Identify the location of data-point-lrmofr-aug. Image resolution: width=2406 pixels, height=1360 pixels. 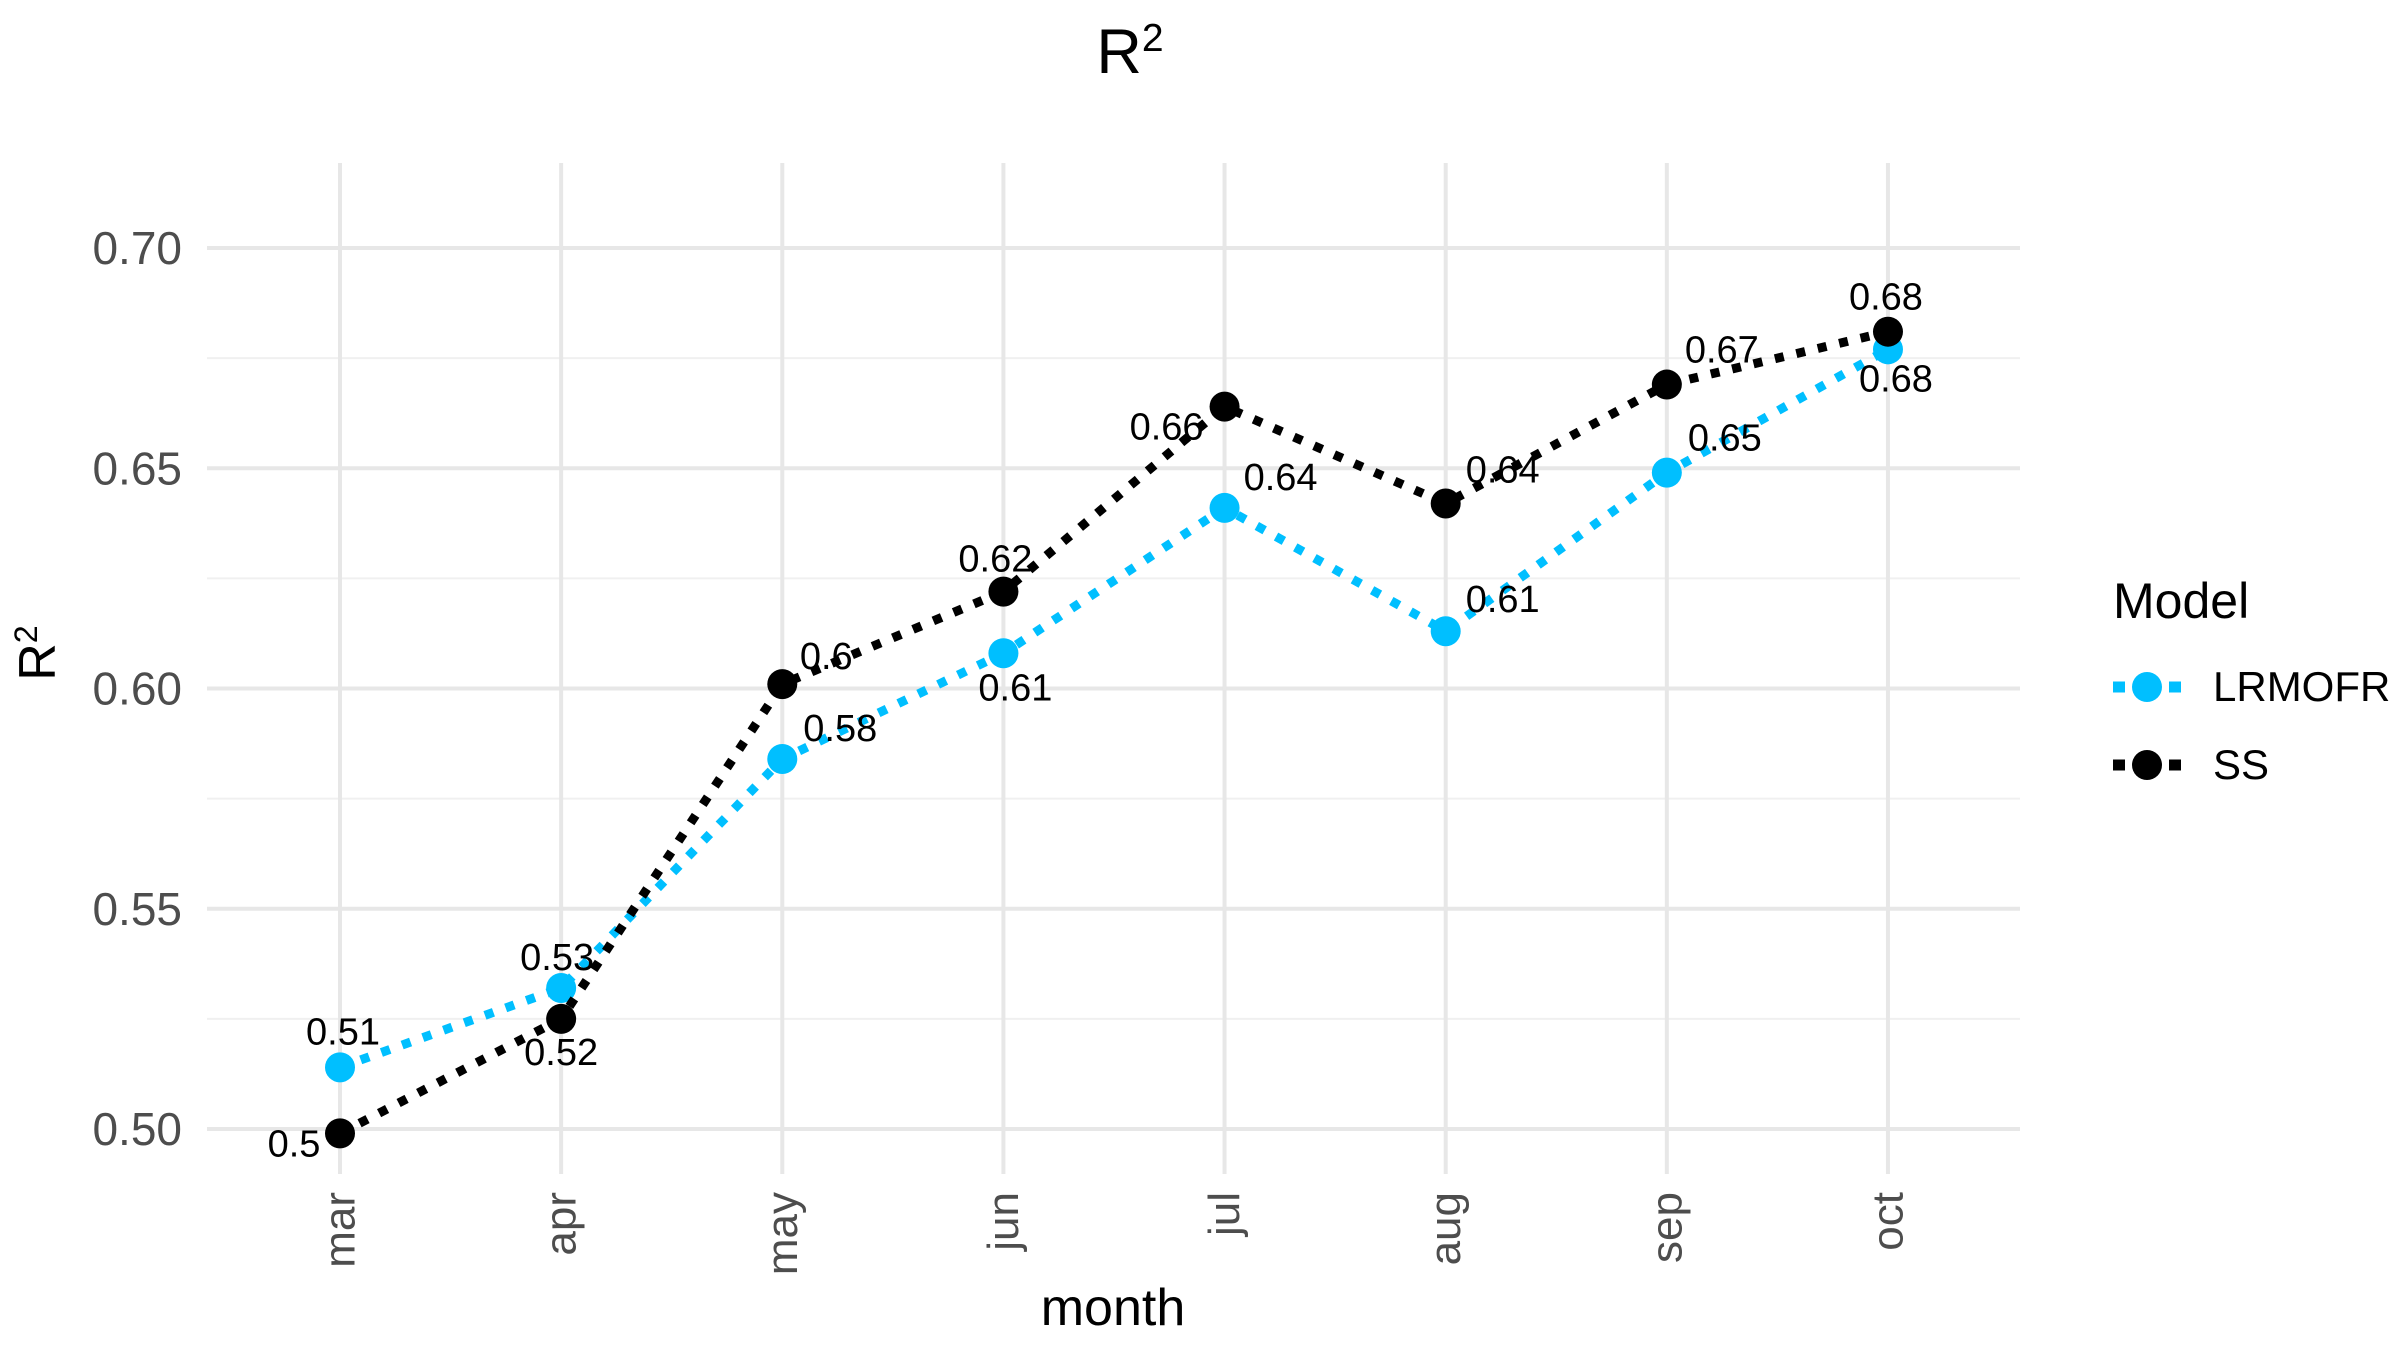
(1445, 631).